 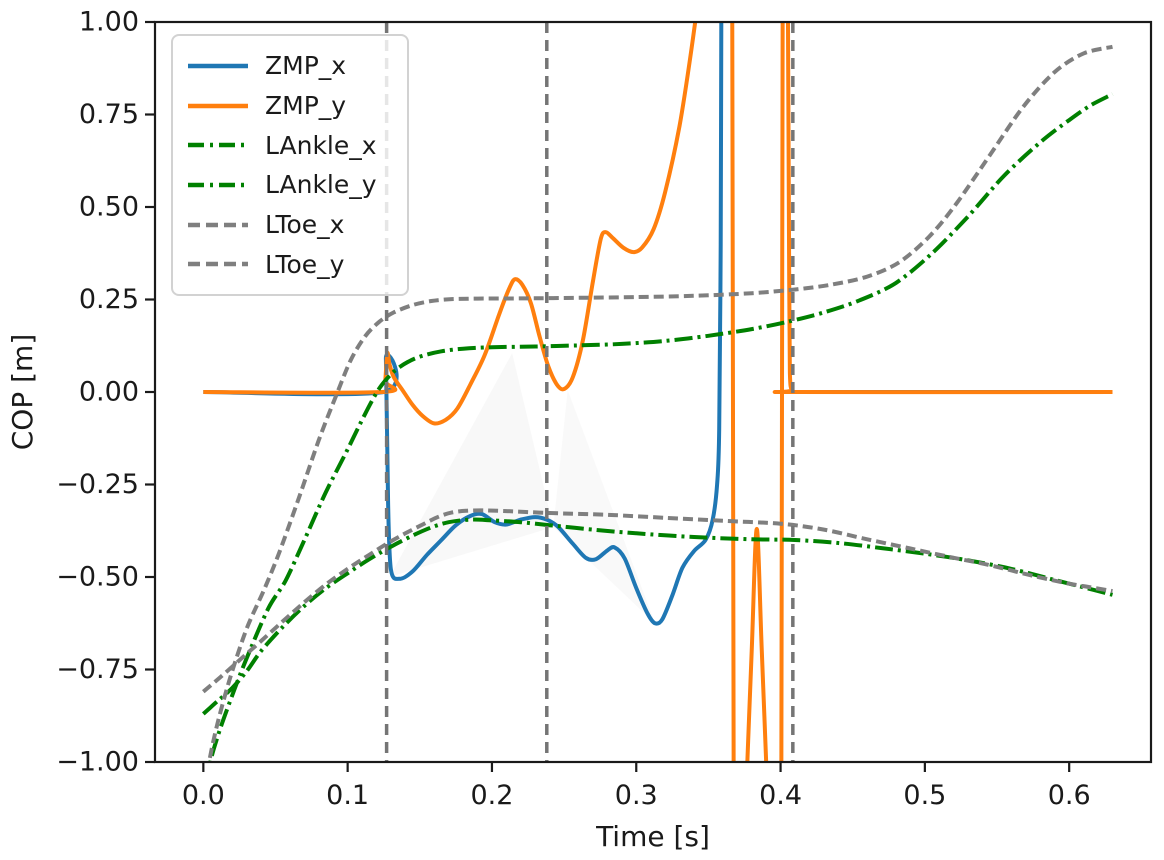 What do you see at coordinates (97, 669) in the screenshot?
I see `y-tick-label: −0.75` at bounding box center [97, 669].